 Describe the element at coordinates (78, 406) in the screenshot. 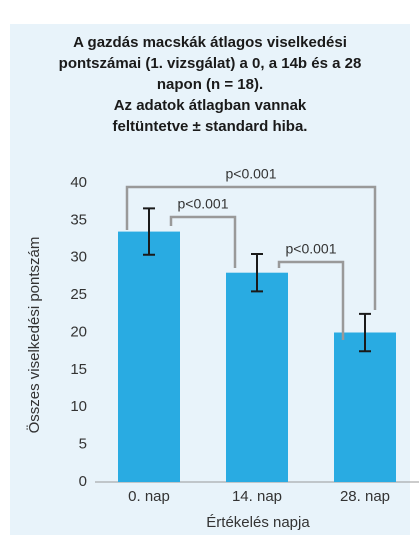

I see `y-tick-label: 10` at that location.